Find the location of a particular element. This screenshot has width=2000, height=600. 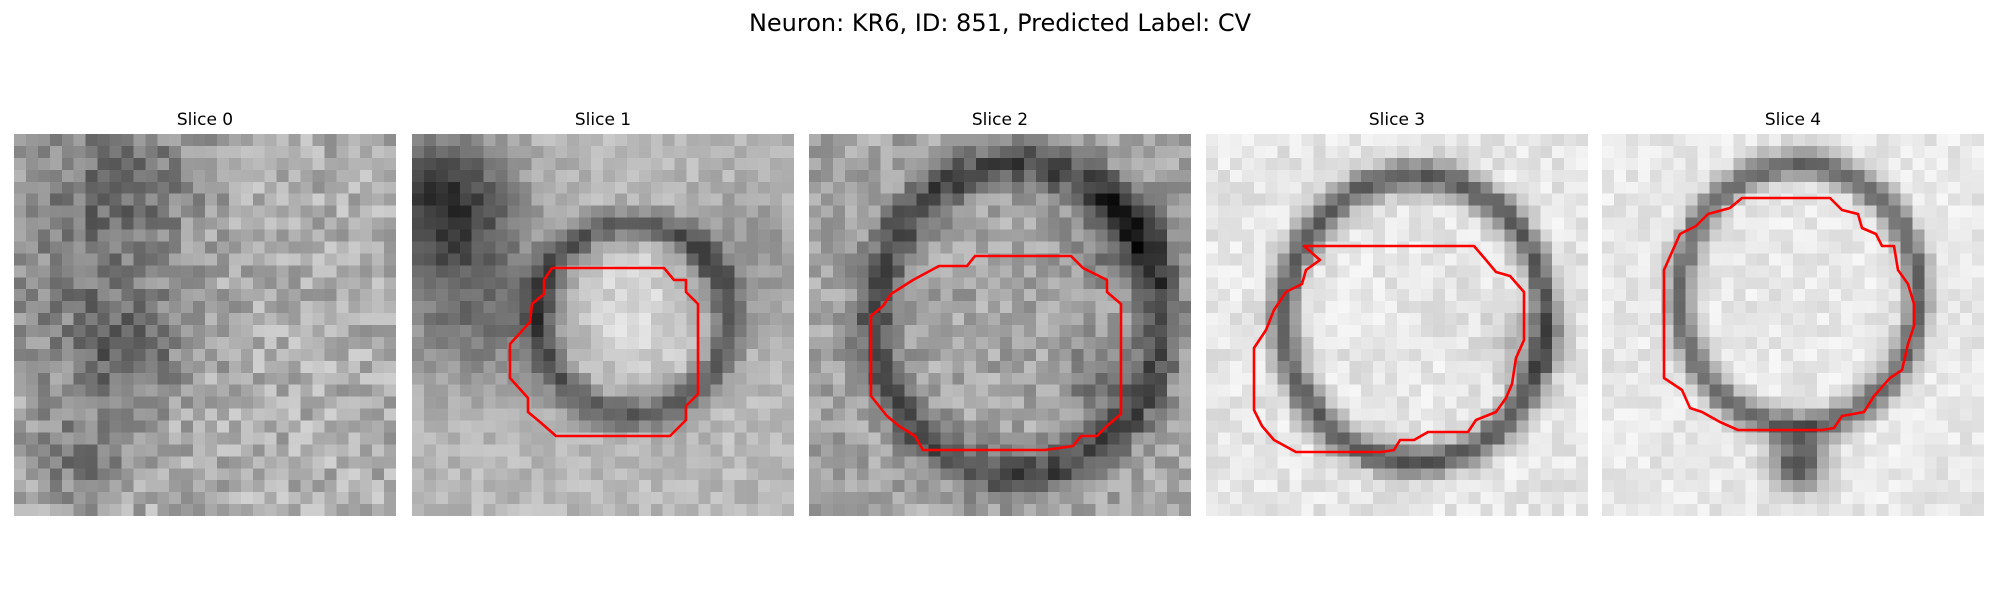

slice-title: Slice 2 is located at coordinates (1000, 120).